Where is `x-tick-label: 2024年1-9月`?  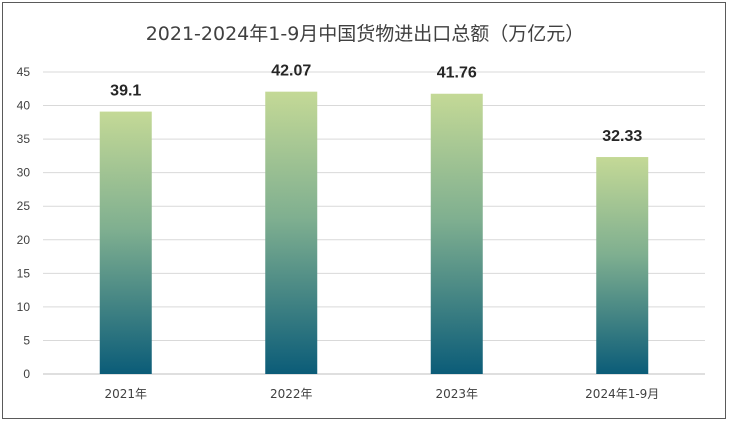 x-tick-label: 2024年1-9月 is located at coordinates (622, 394).